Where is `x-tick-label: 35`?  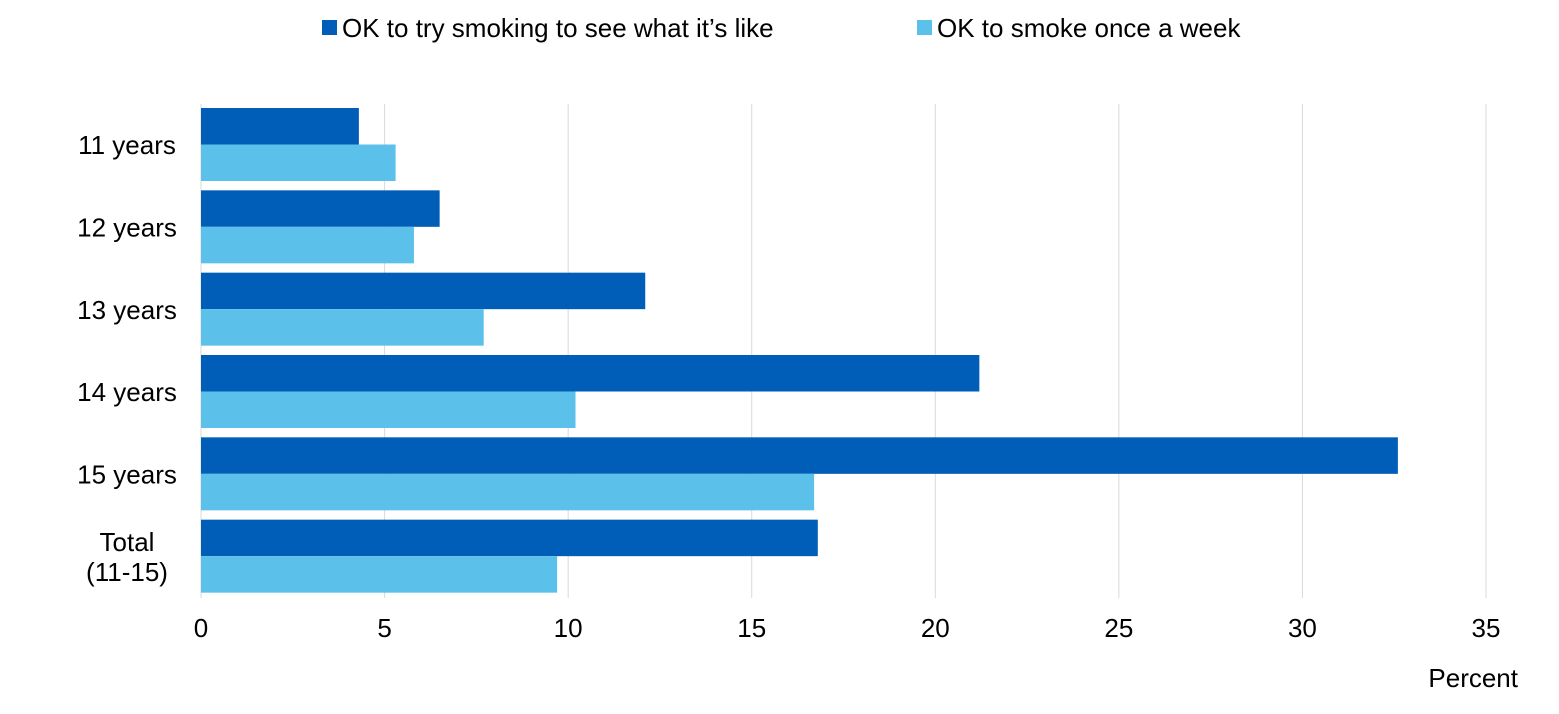 x-tick-label: 35 is located at coordinates (1486, 628).